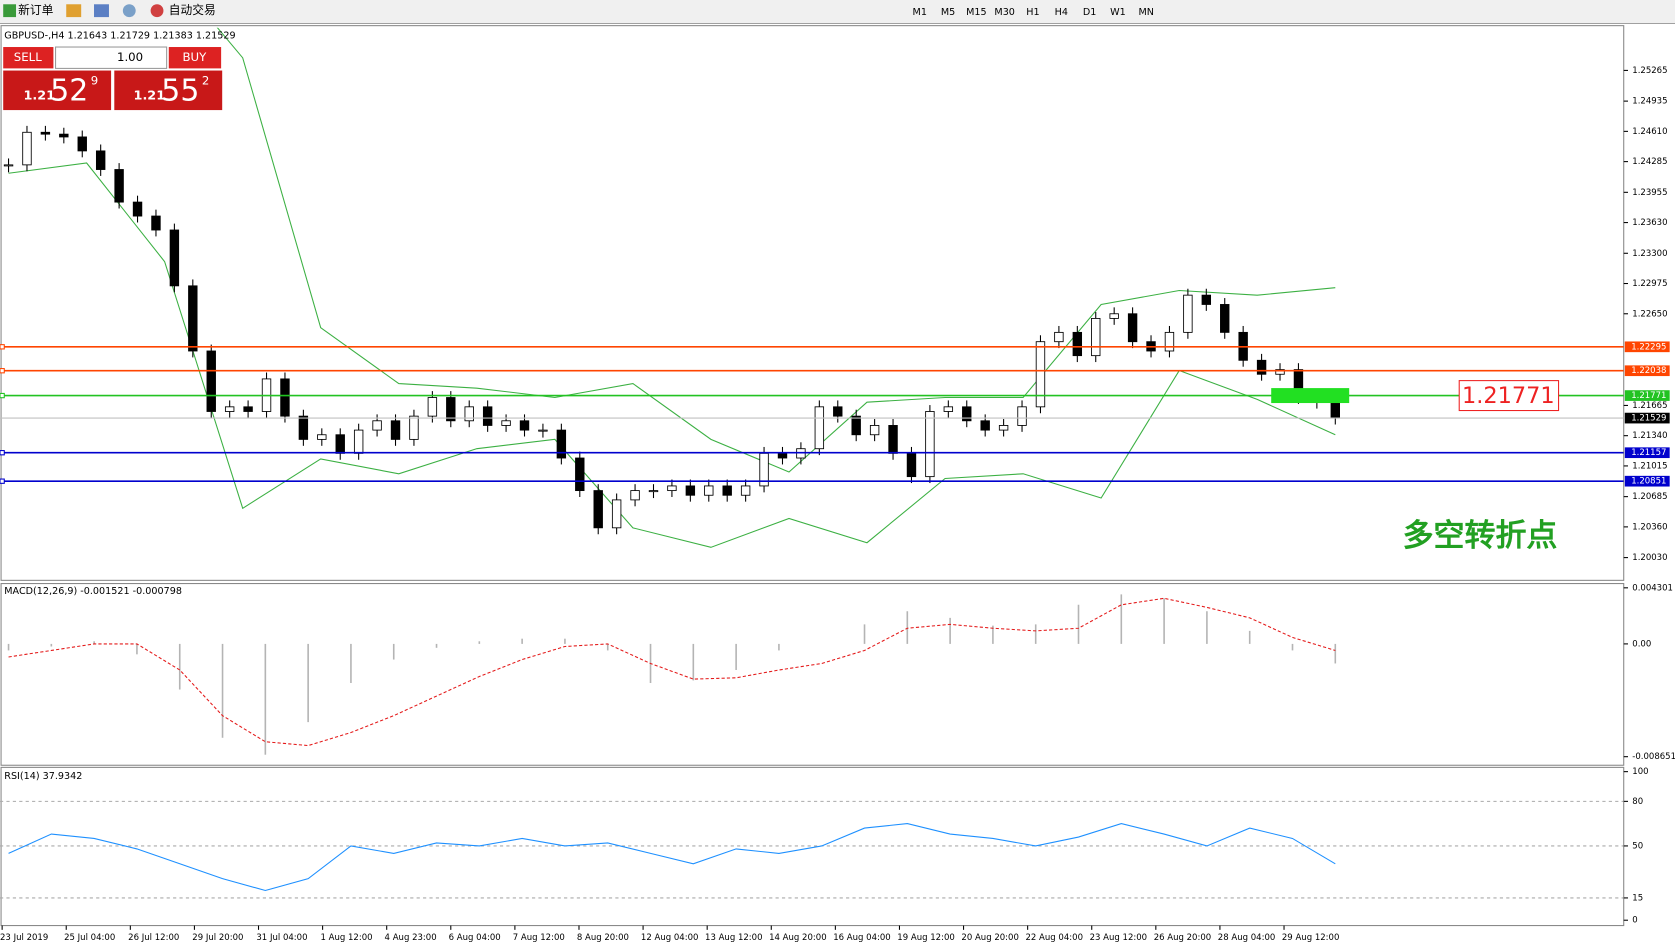 Image resolution: width=1675 pixels, height=948 pixels. Describe the element at coordinates (1634, 921) in the screenshot. I see `y-tick-label: 0` at that location.